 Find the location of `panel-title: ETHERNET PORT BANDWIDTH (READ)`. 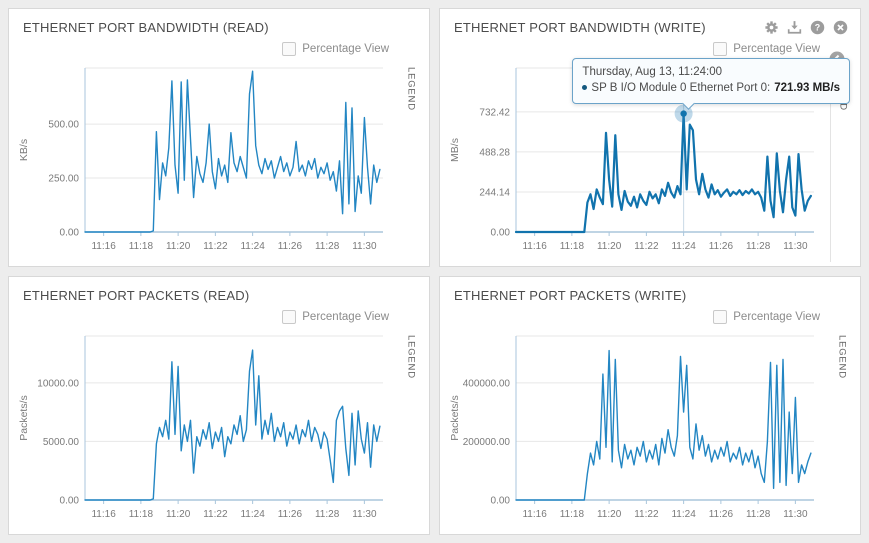

panel-title: ETHERNET PORT BANDWIDTH (READ) is located at coordinates (146, 27).